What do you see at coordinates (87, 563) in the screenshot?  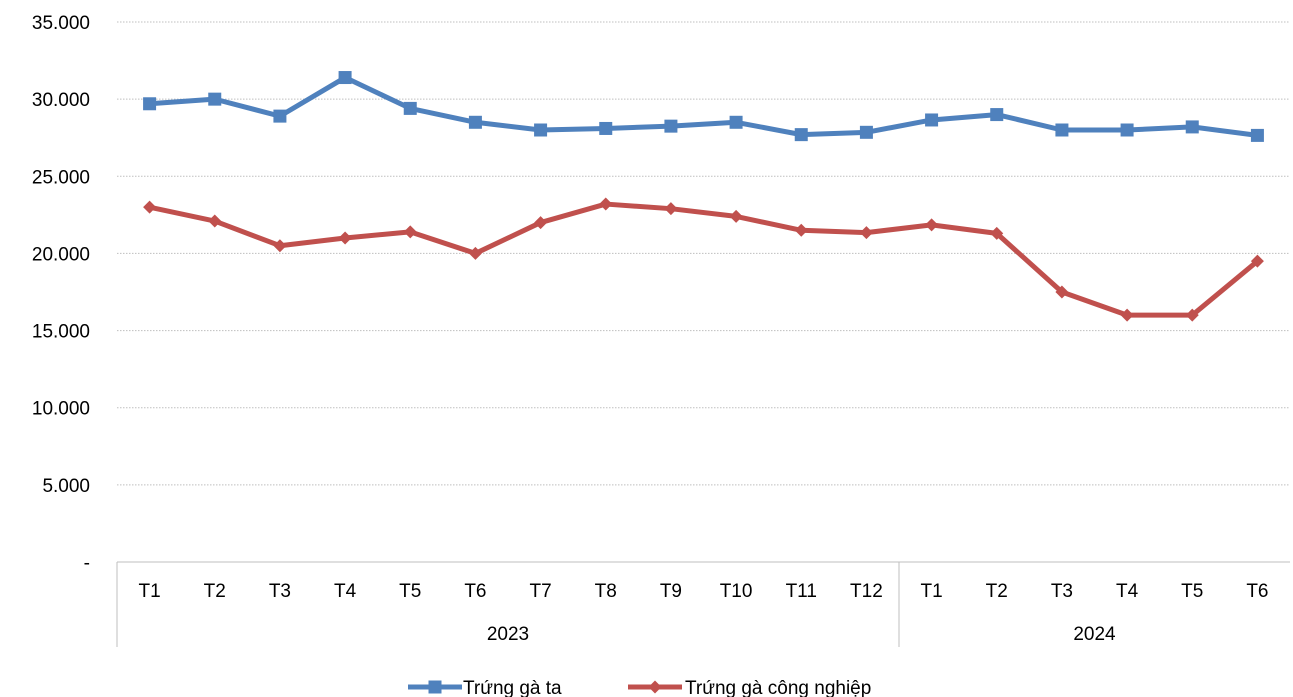 I see `y-tick-label: -` at bounding box center [87, 563].